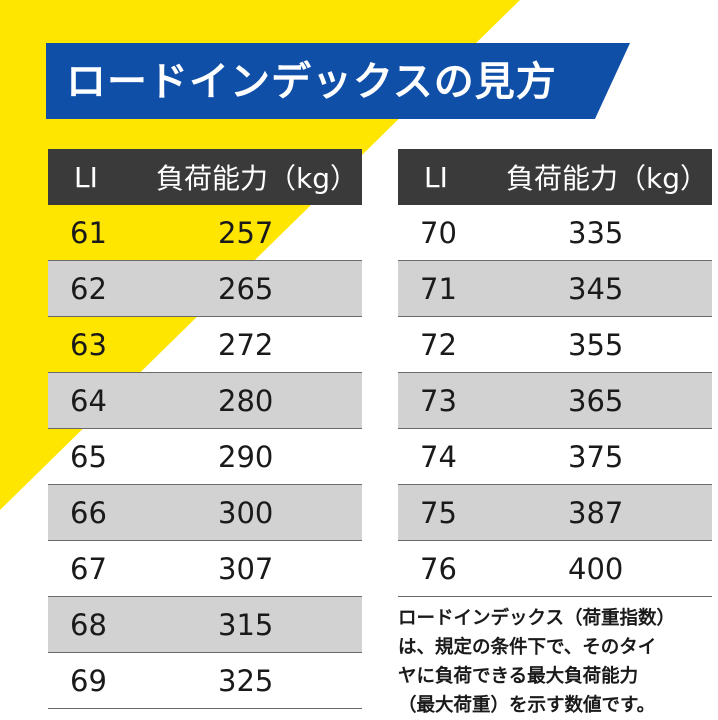  I want to click on table-row: 69 325, so click(205, 681).